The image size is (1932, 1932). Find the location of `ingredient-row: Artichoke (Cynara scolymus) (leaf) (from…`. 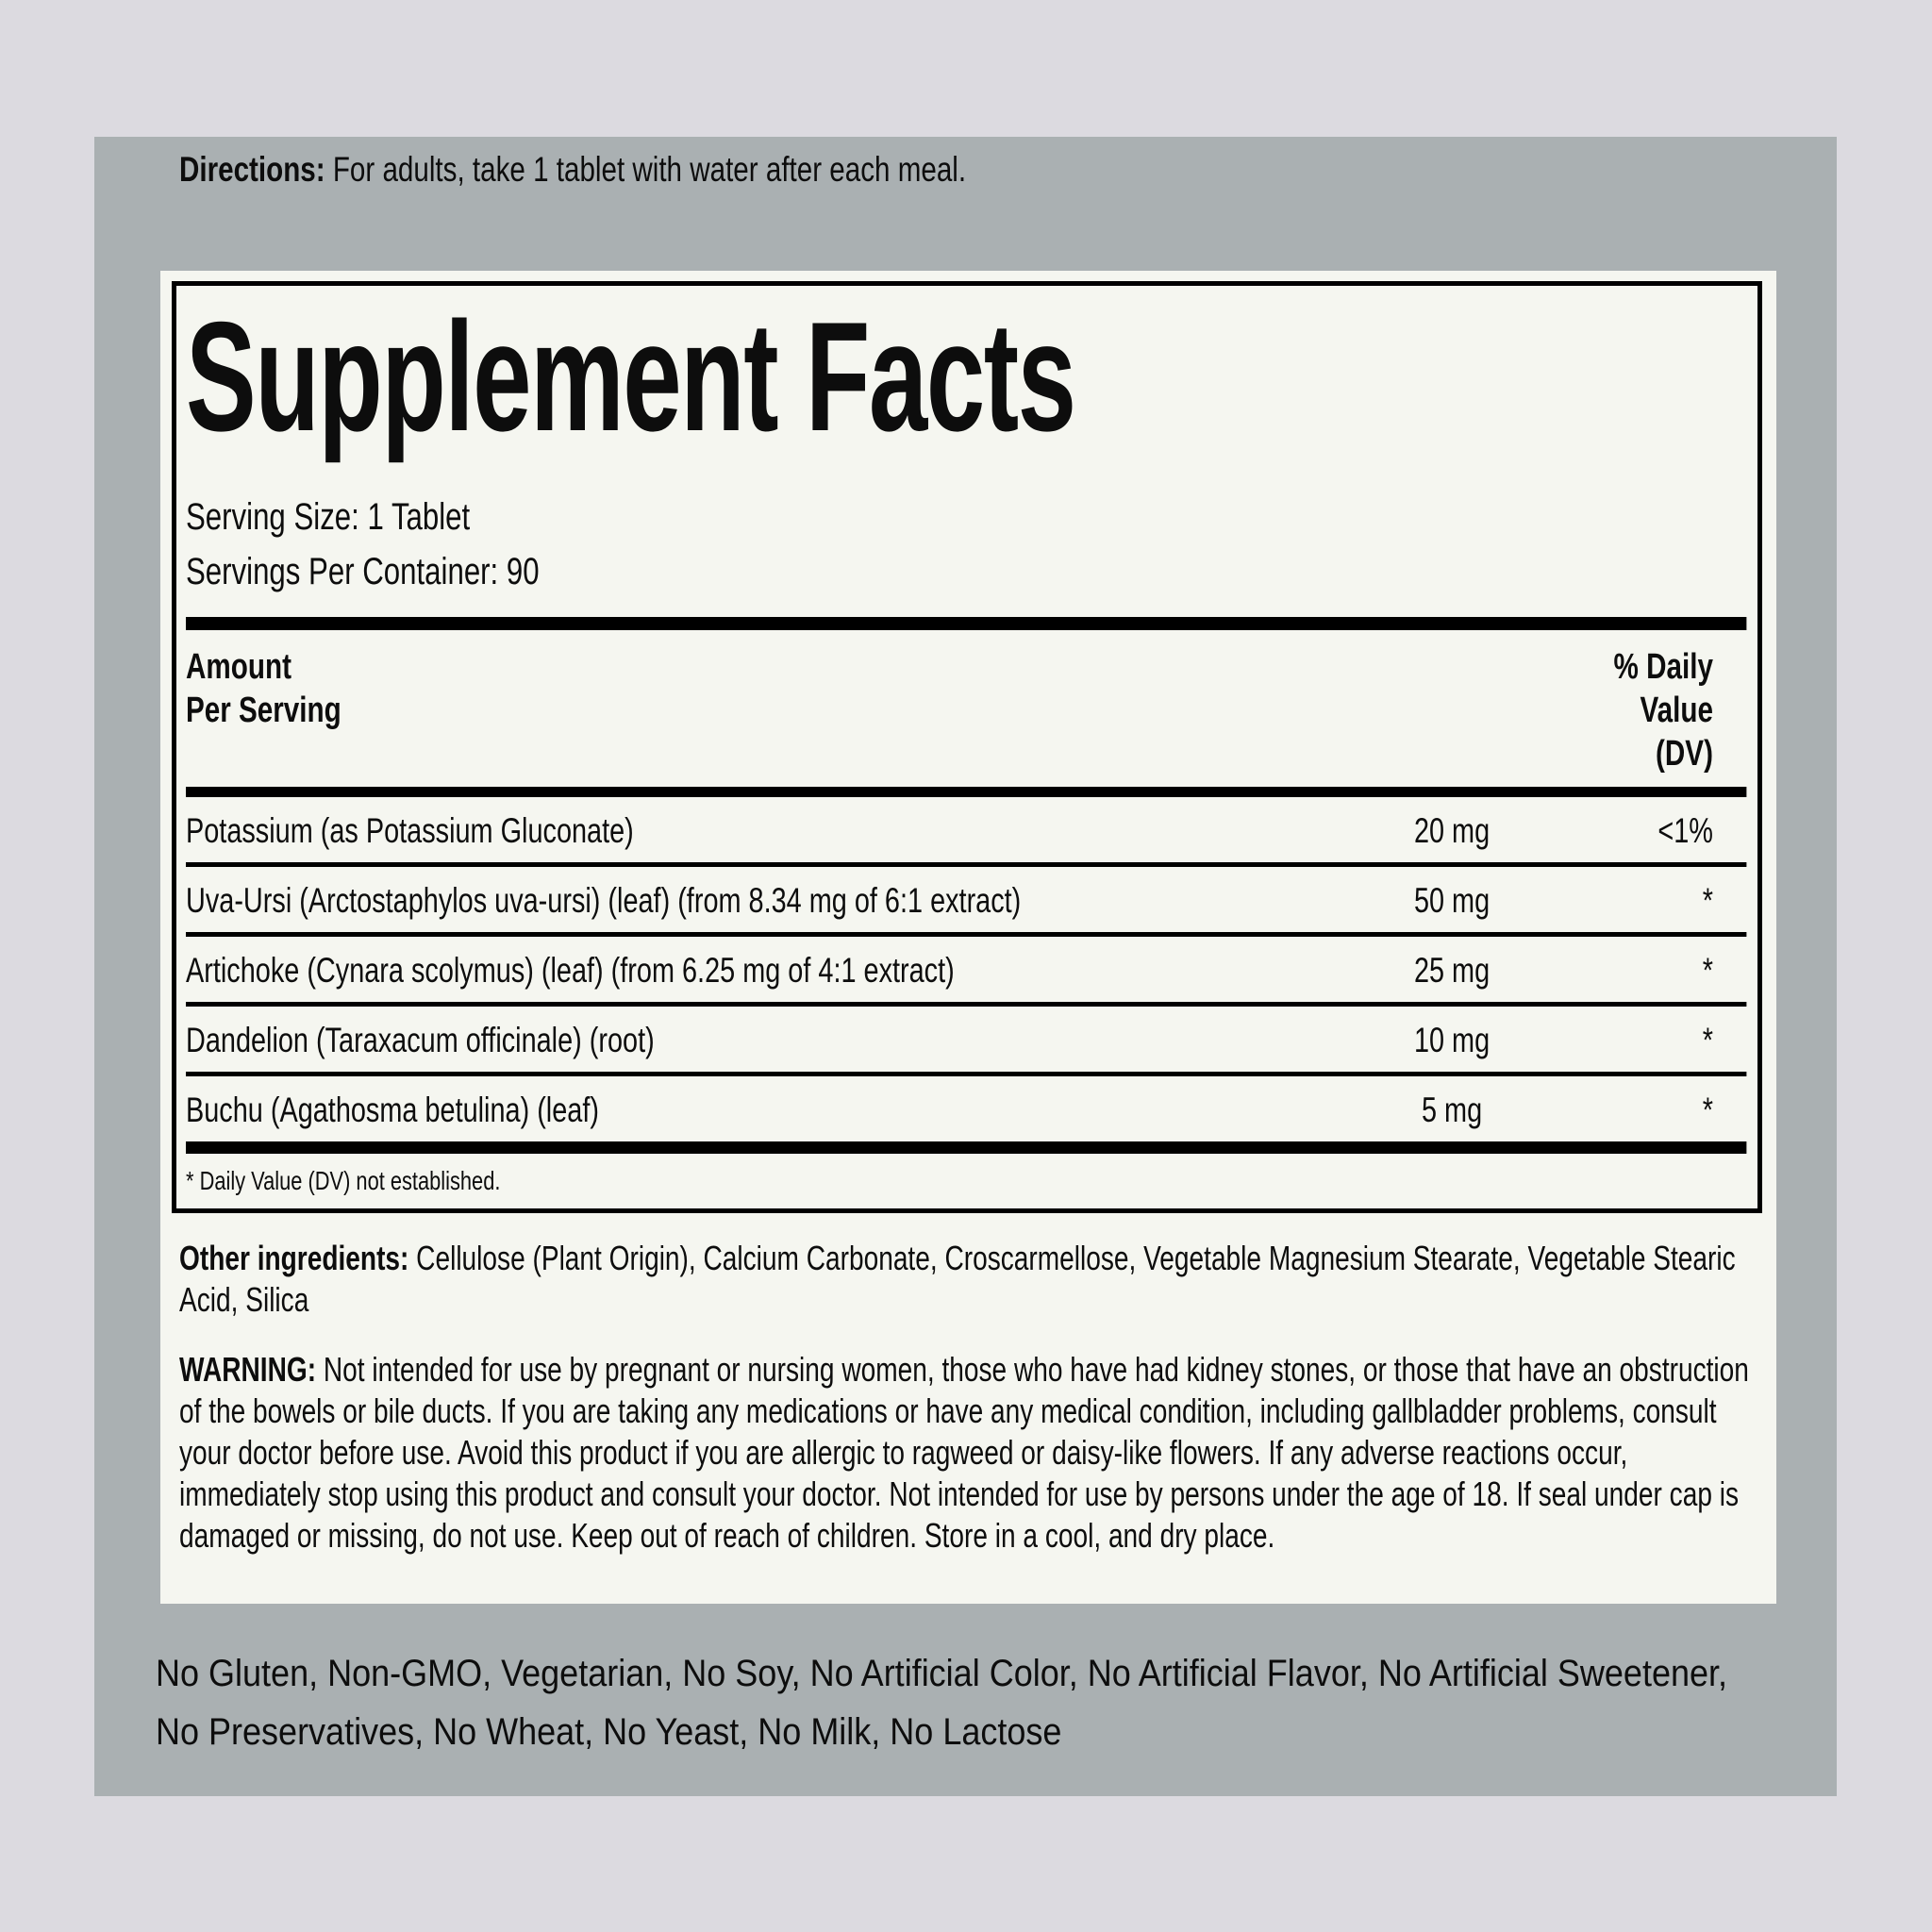

ingredient-row: Artichoke (Cynara scolymus) (leaf) (from… is located at coordinates (967, 972).